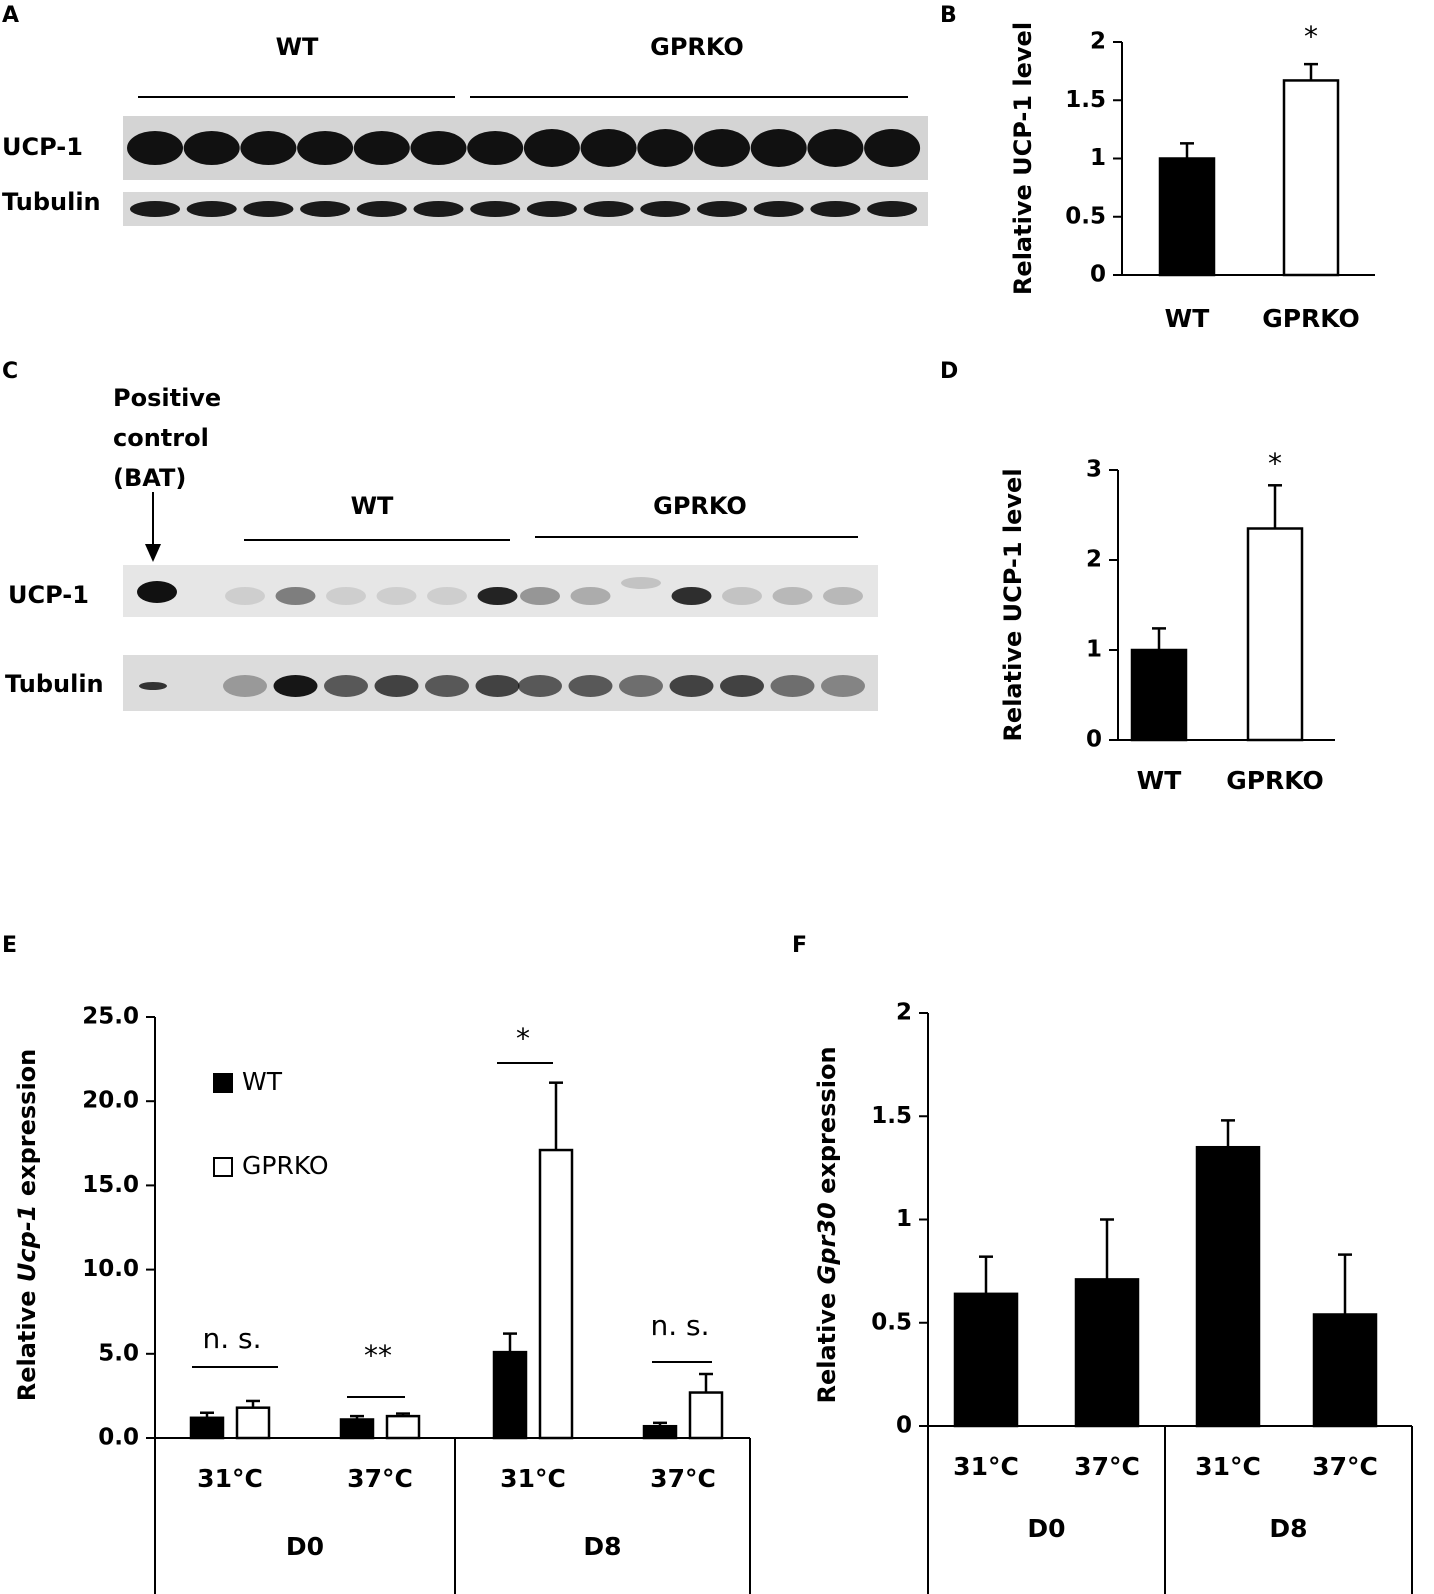 The height and width of the screenshot is (1594, 1434). What do you see at coordinates (372, 506) in the screenshot?
I see `group-label: WT` at bounding box center [372, 506].